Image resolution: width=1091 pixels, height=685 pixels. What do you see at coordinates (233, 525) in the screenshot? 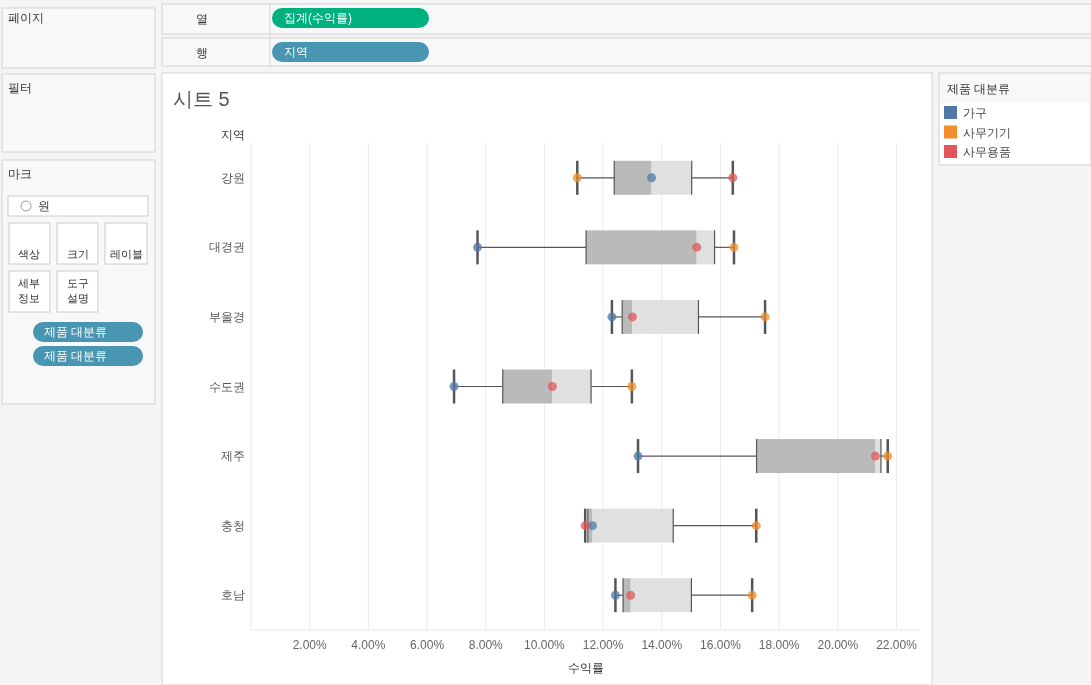
I see `y-tick-label: 충청` at bounding box center [233, 525].